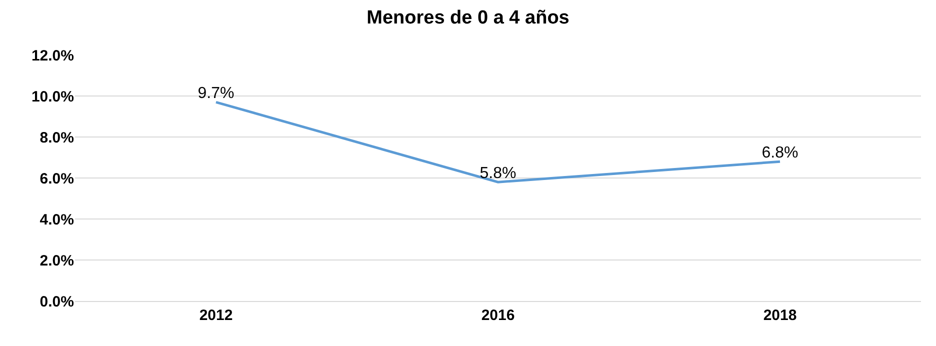 The width and height of the screenshot is (936, 346). Describe the element at coordinates (57, 137) in the screenshot. I see `y-tick-label: 8.0%` at that location.